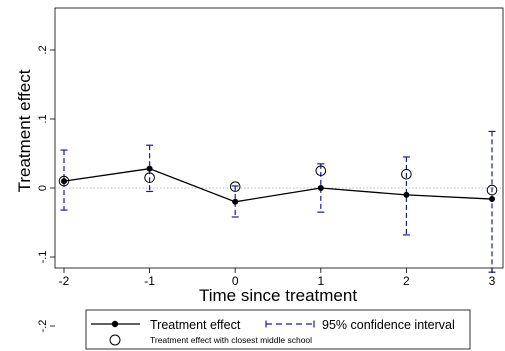  What do you see at coordinates (43, 49) in the screenshot?
I see `y-tick-label: .2` at bounding box center [43, 49].